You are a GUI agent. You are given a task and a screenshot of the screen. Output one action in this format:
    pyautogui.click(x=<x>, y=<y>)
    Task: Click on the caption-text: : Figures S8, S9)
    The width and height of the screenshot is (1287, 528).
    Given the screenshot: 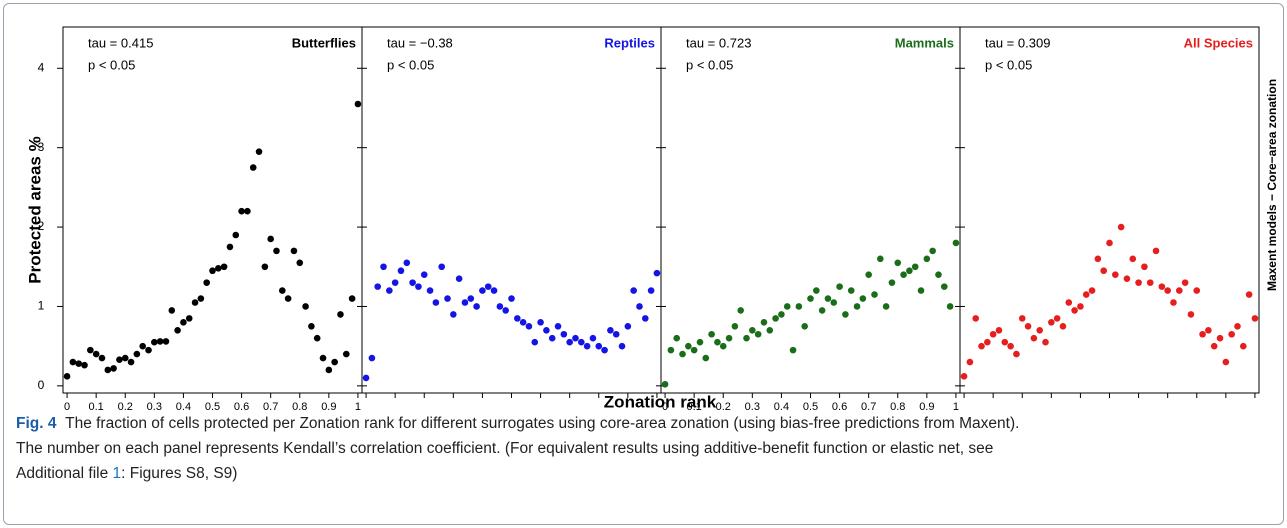 What is the action you would take?
    pyautogui.click(x=179, y=473)
    